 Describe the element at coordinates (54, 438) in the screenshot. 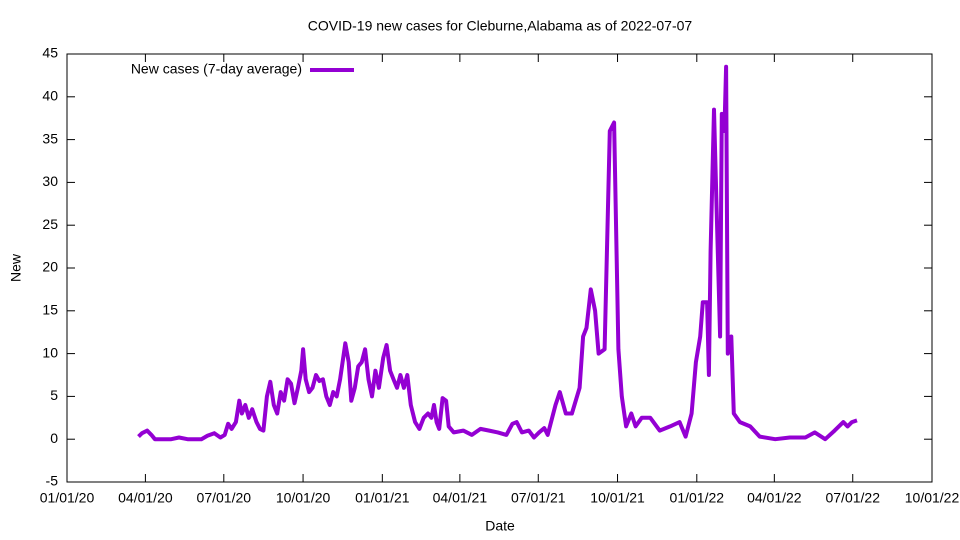

I see `y-tick-label: 0` at that location.